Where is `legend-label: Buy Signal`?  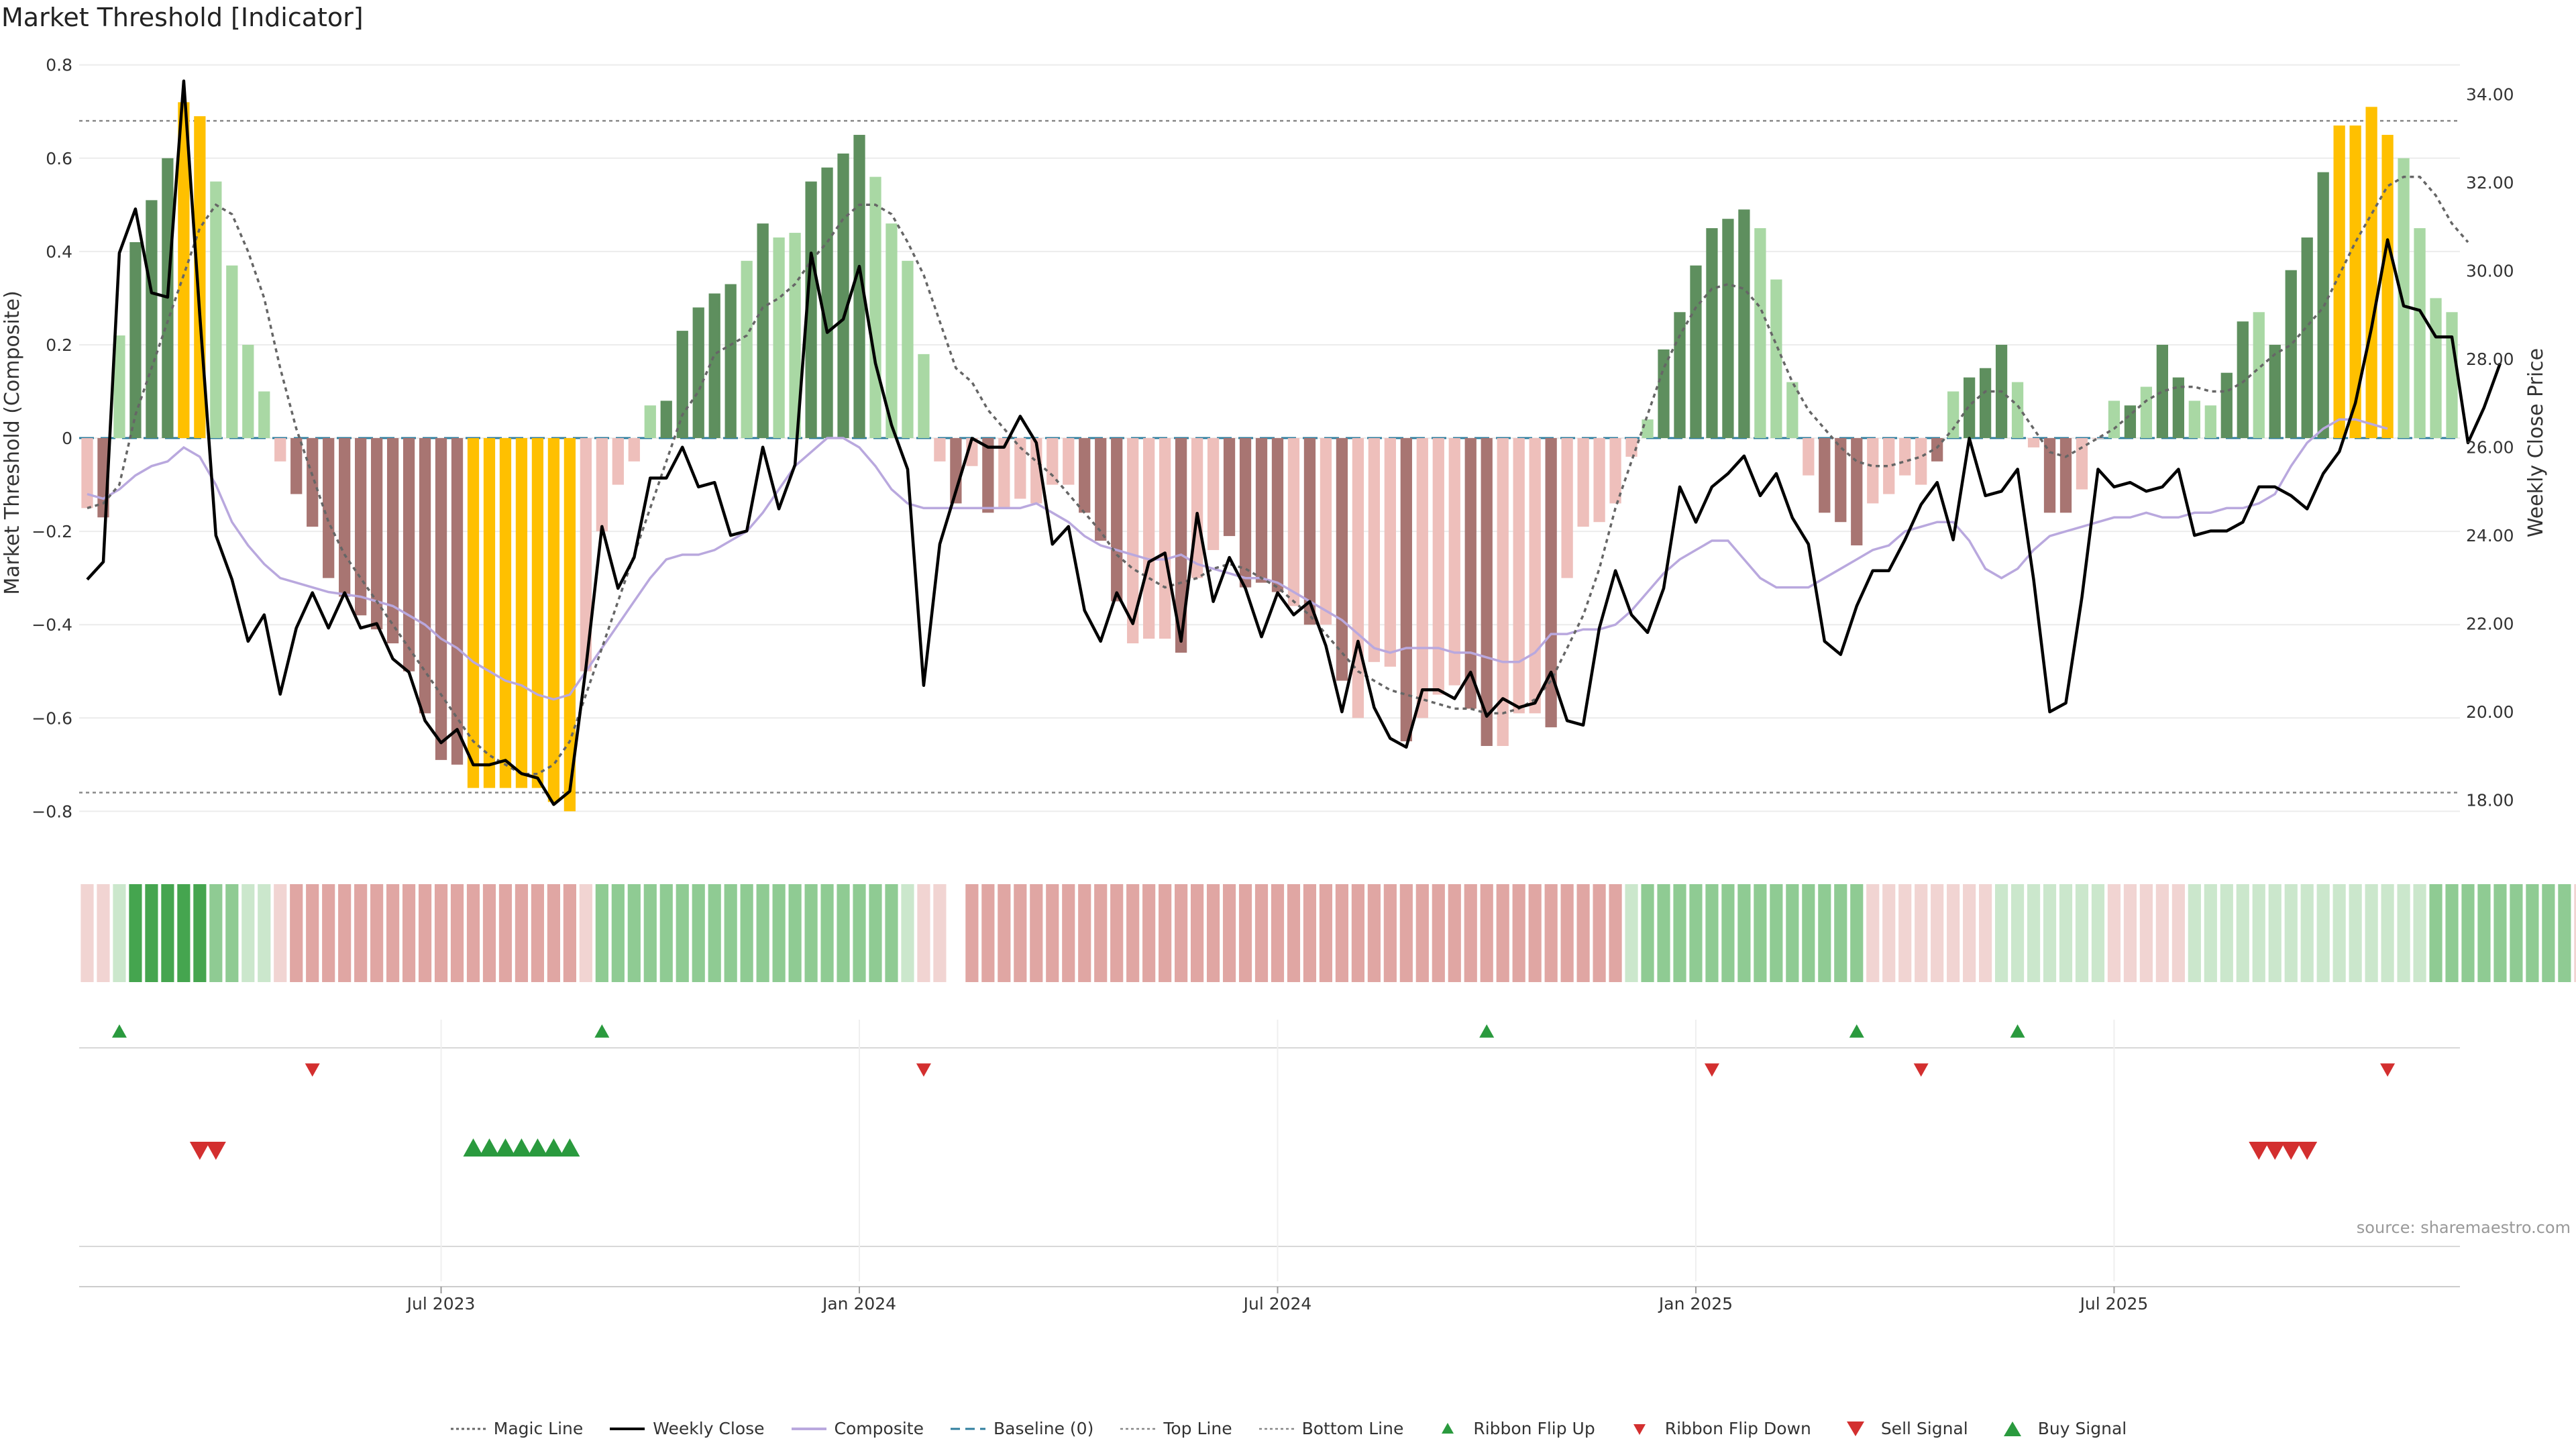 legend-label: Buy Signal is located at coordinates (2082, 1428).